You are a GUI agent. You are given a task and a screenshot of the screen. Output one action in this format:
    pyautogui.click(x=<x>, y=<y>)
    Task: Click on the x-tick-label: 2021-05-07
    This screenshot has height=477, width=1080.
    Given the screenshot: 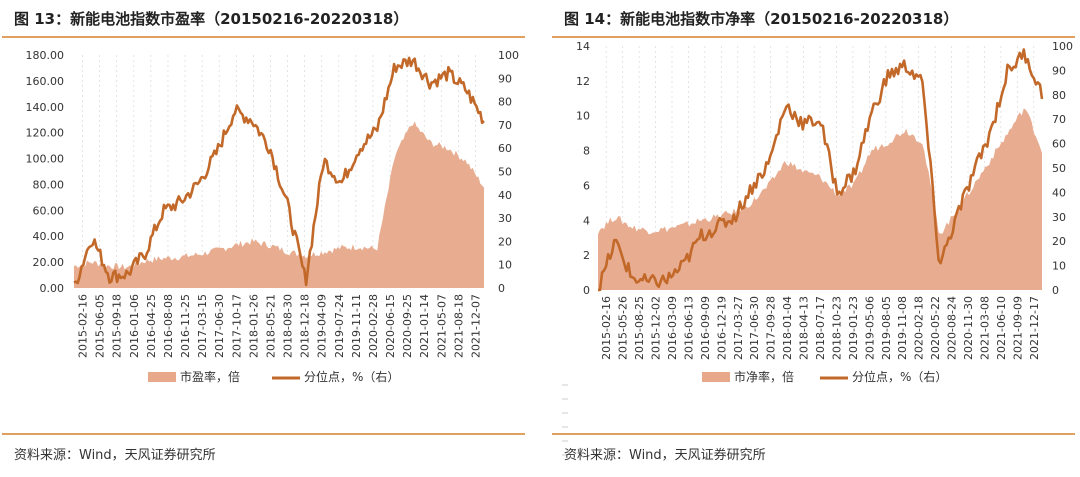 What is the action you would take?
    pyautogui.click(x=441, y=326)
    